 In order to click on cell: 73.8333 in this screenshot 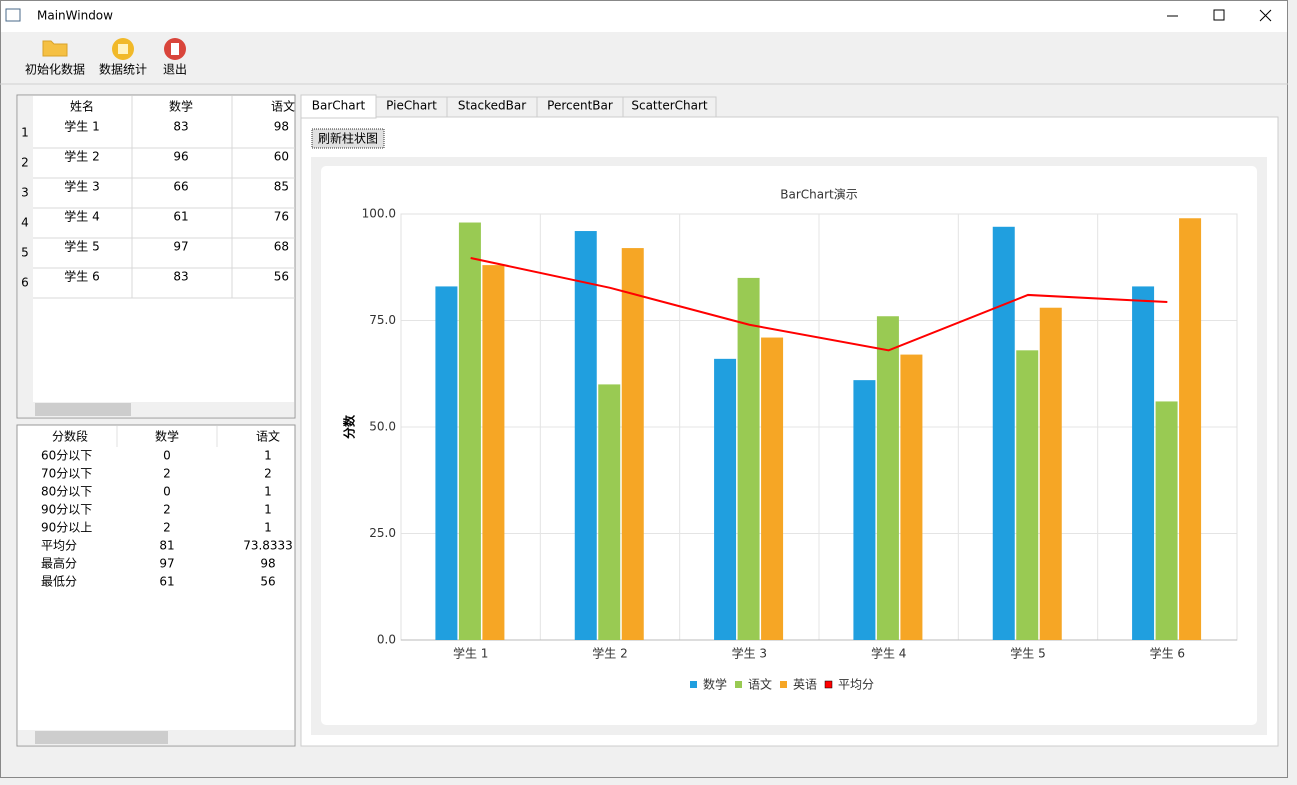, I will do `click(268, 546)`.